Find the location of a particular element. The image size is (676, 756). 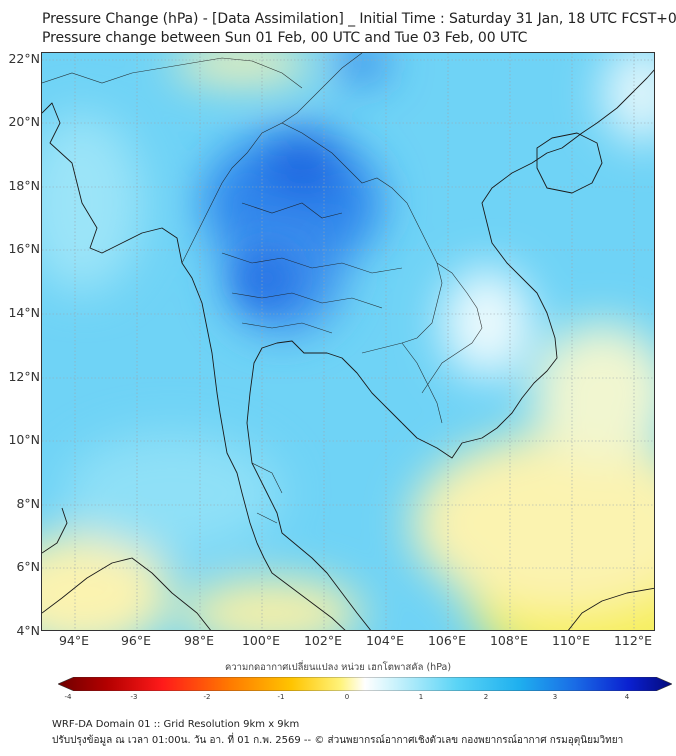

lat-label-14: 14°N is located at coordinates (24, 312).